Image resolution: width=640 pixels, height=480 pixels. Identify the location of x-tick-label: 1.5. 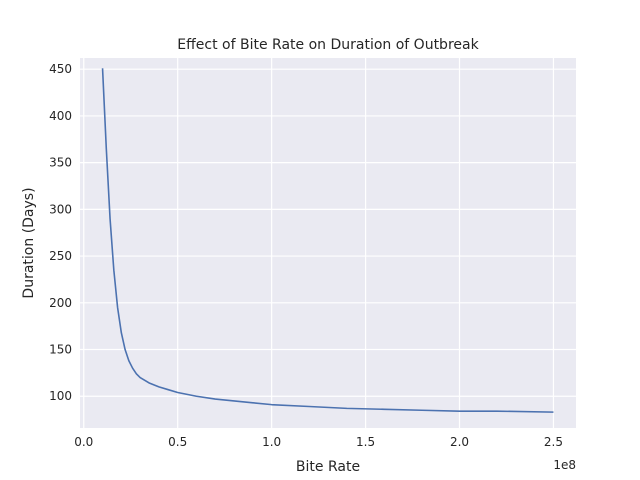
(365, 442).